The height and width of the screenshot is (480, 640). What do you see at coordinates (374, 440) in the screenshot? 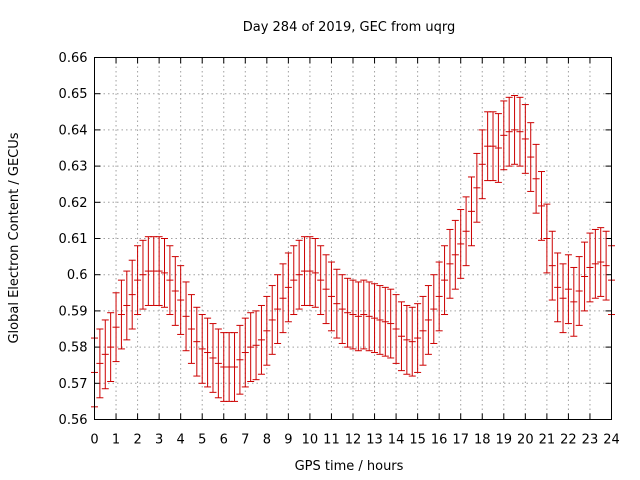
I see `x-tick-label: 13` at bounding box center [374, 440].